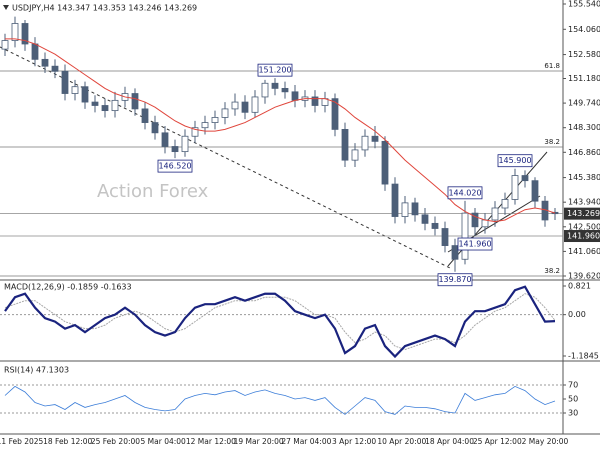  I want to click on fib-label: 38.2, so click(552, 142).